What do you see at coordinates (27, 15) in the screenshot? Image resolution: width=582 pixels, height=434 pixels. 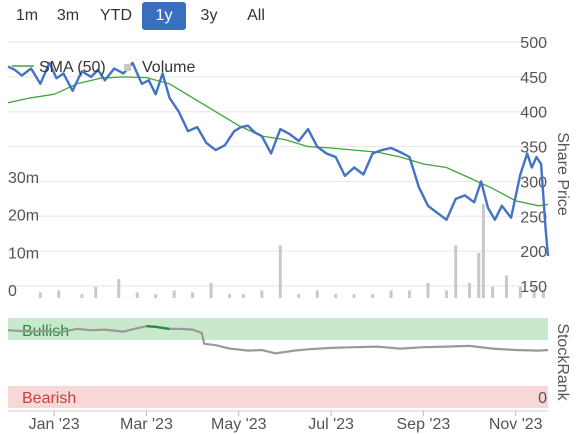 I see `range-button-1m: 1m` at bounding box center [27, 15].